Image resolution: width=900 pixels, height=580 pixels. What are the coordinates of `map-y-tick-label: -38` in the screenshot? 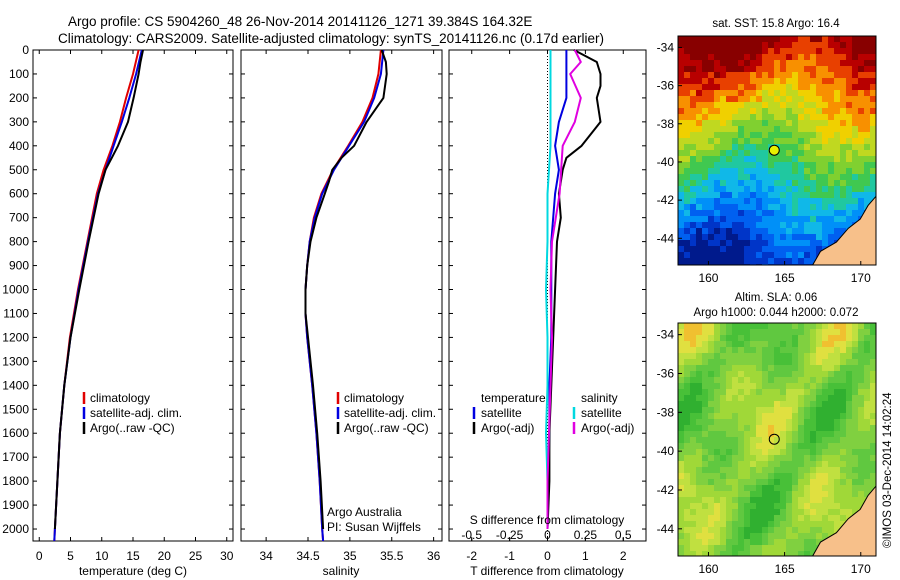 It's located at (666, 124).